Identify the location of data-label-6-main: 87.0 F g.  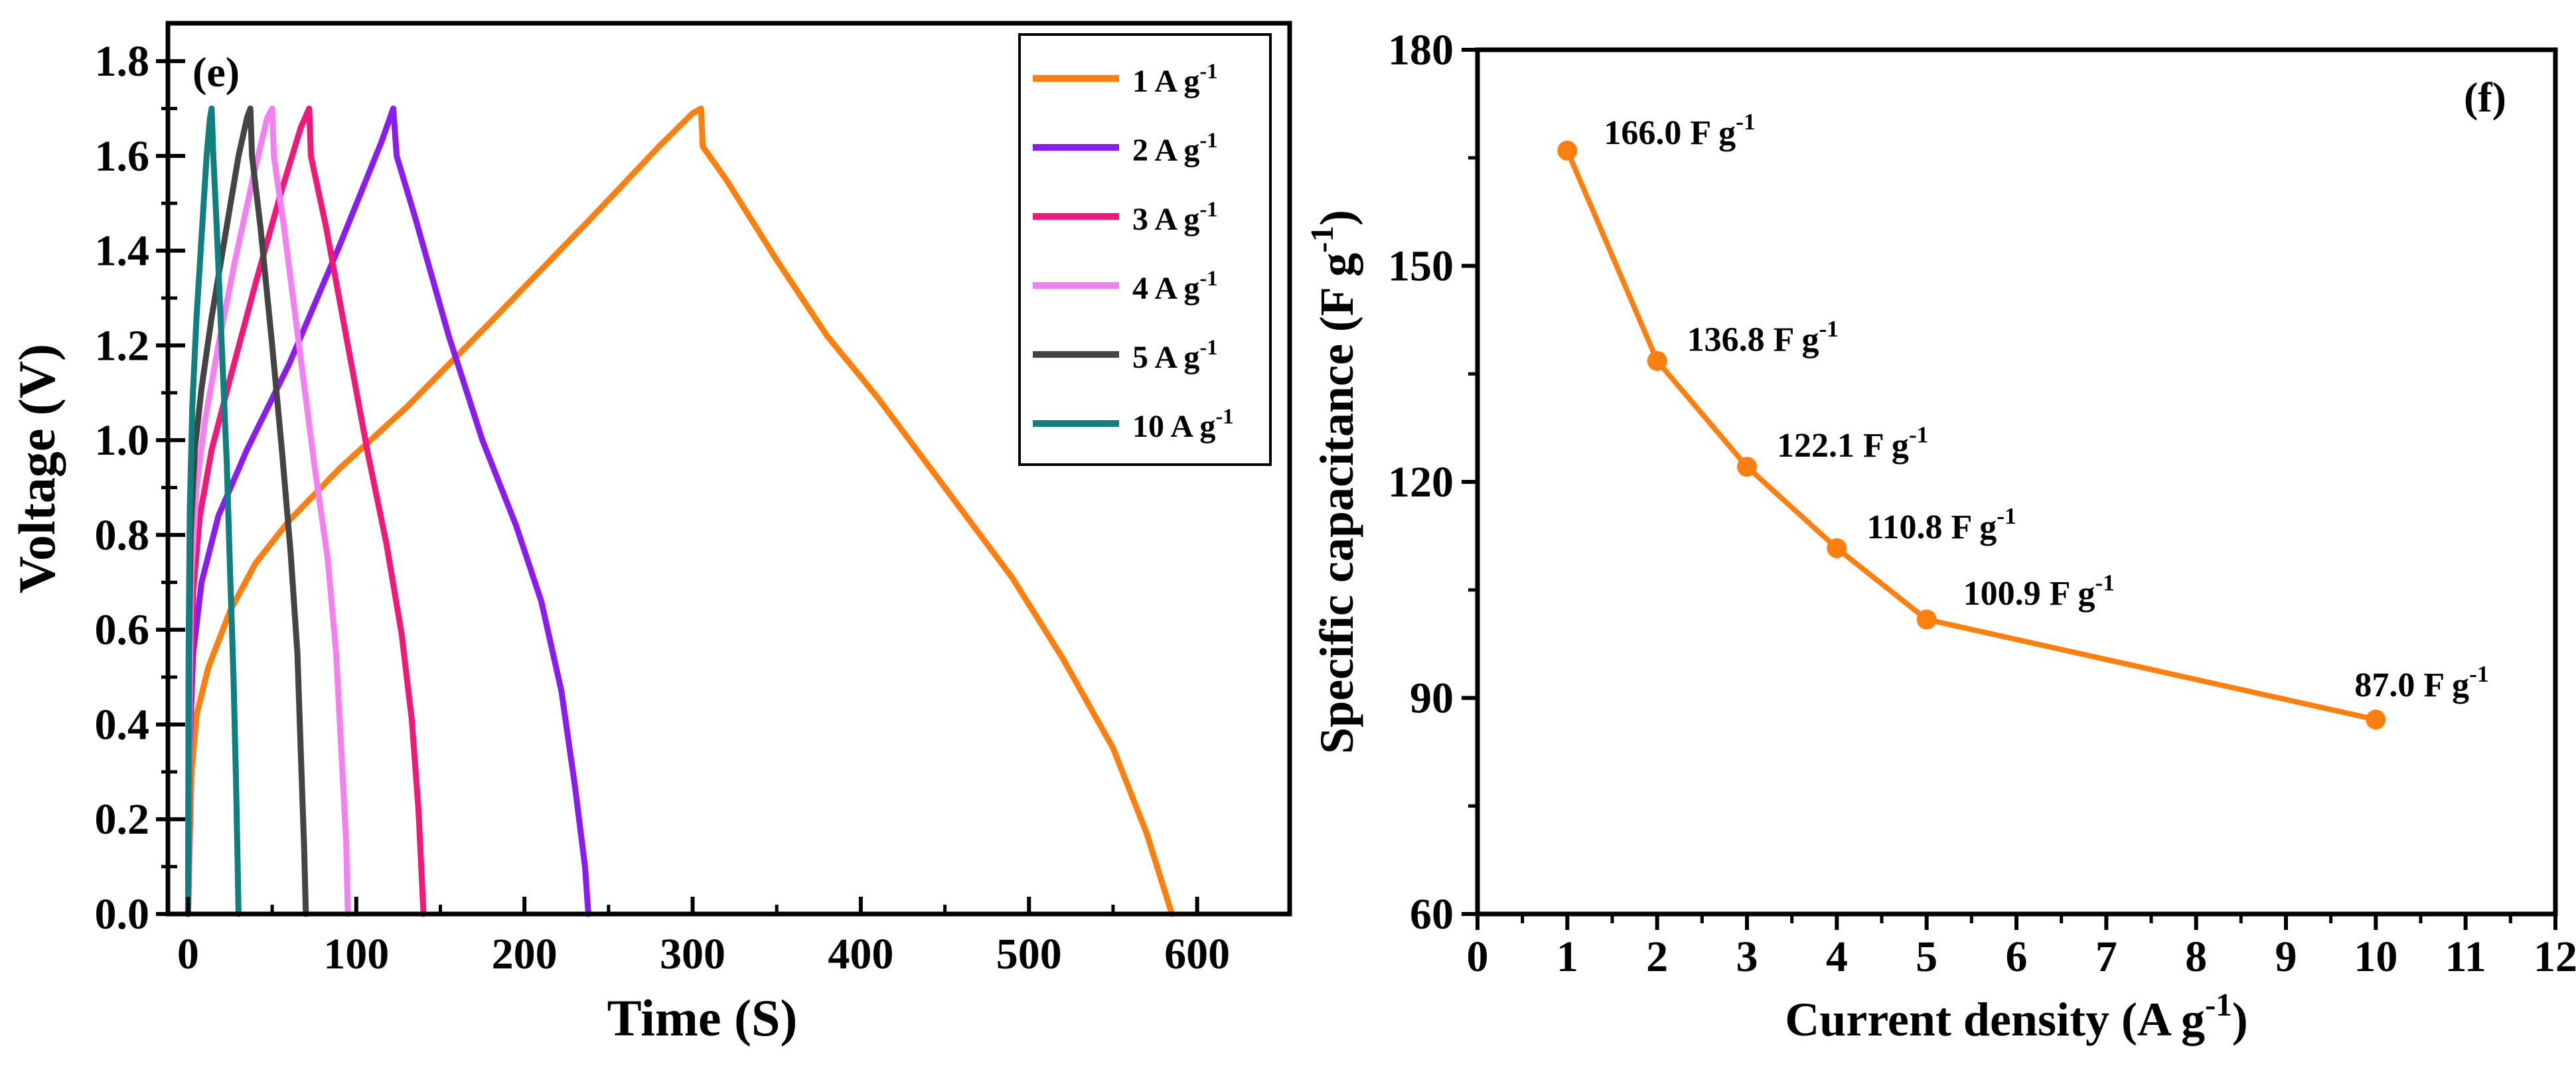
(2411, 685).